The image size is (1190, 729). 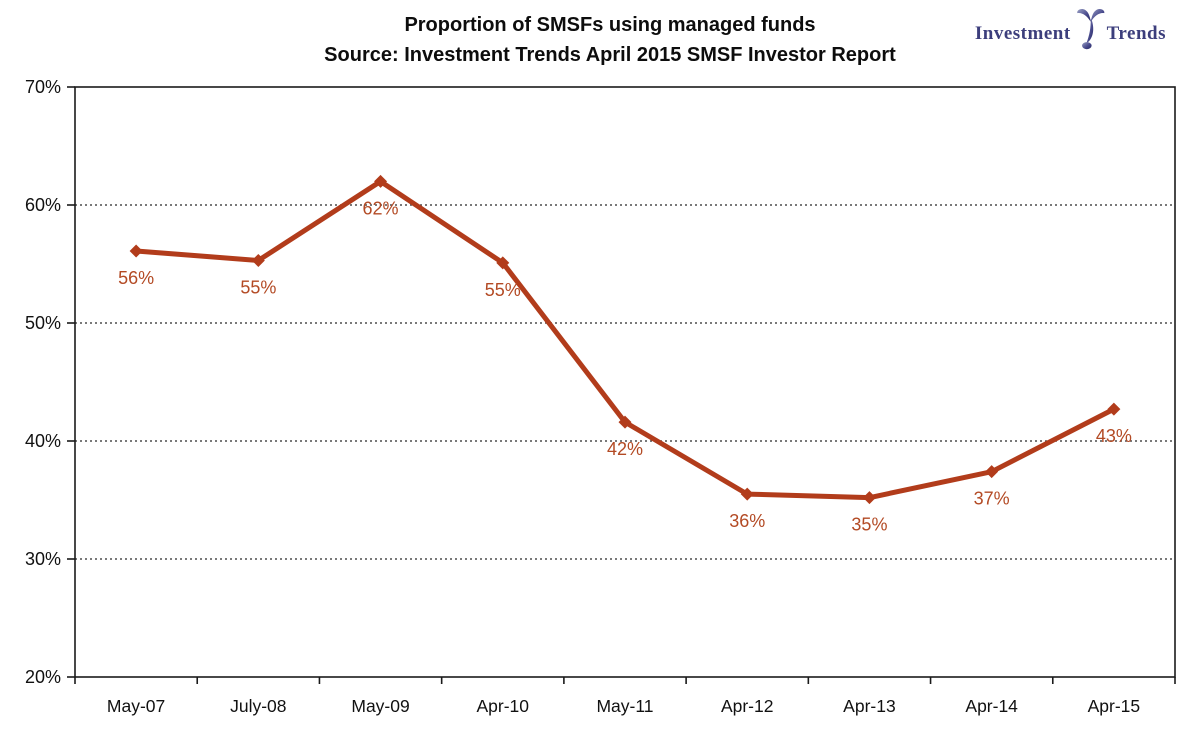 What do you see at coordinates (747, 521) in the screenshot?
I see `data-point-label: 36%` at bounding box center [747, 521].